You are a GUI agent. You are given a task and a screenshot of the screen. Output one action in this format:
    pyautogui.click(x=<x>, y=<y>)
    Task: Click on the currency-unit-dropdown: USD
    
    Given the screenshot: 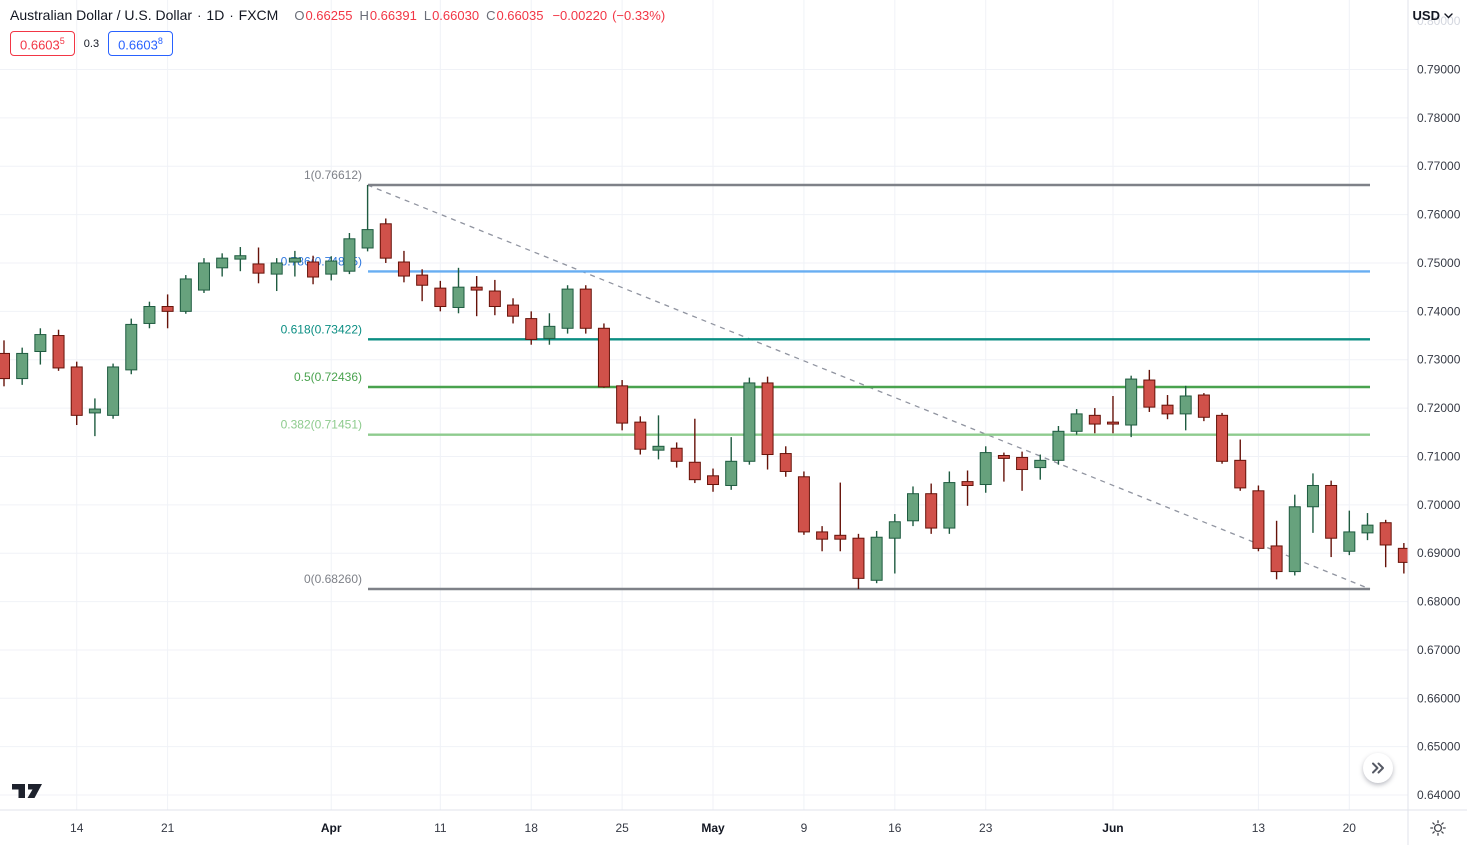 What is the action you would take?
    pyautogui.click(x=1433, y=15)
    